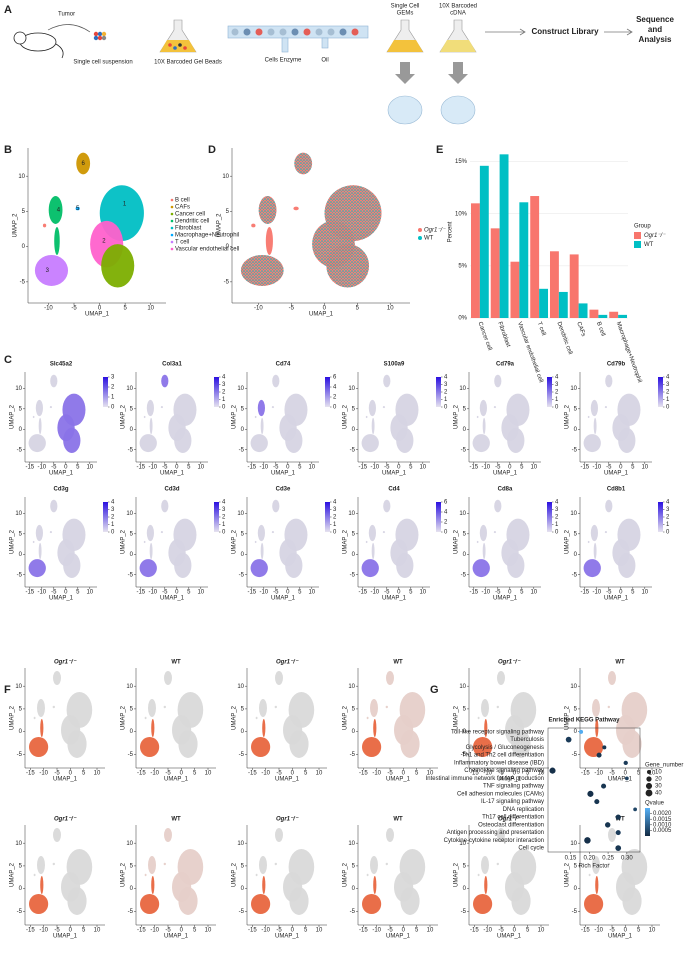 The height and width of the screenshot is (953, 685). I want to click on panel-label: G, so click(434, 690).